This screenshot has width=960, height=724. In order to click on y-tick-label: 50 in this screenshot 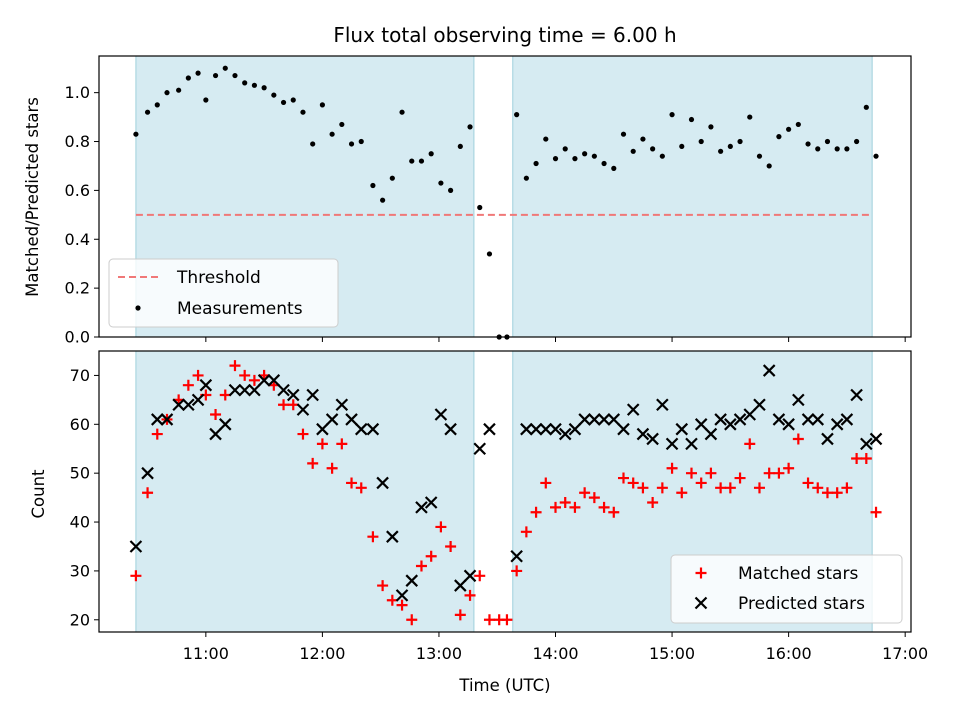, I will do `click(80, 473)`.